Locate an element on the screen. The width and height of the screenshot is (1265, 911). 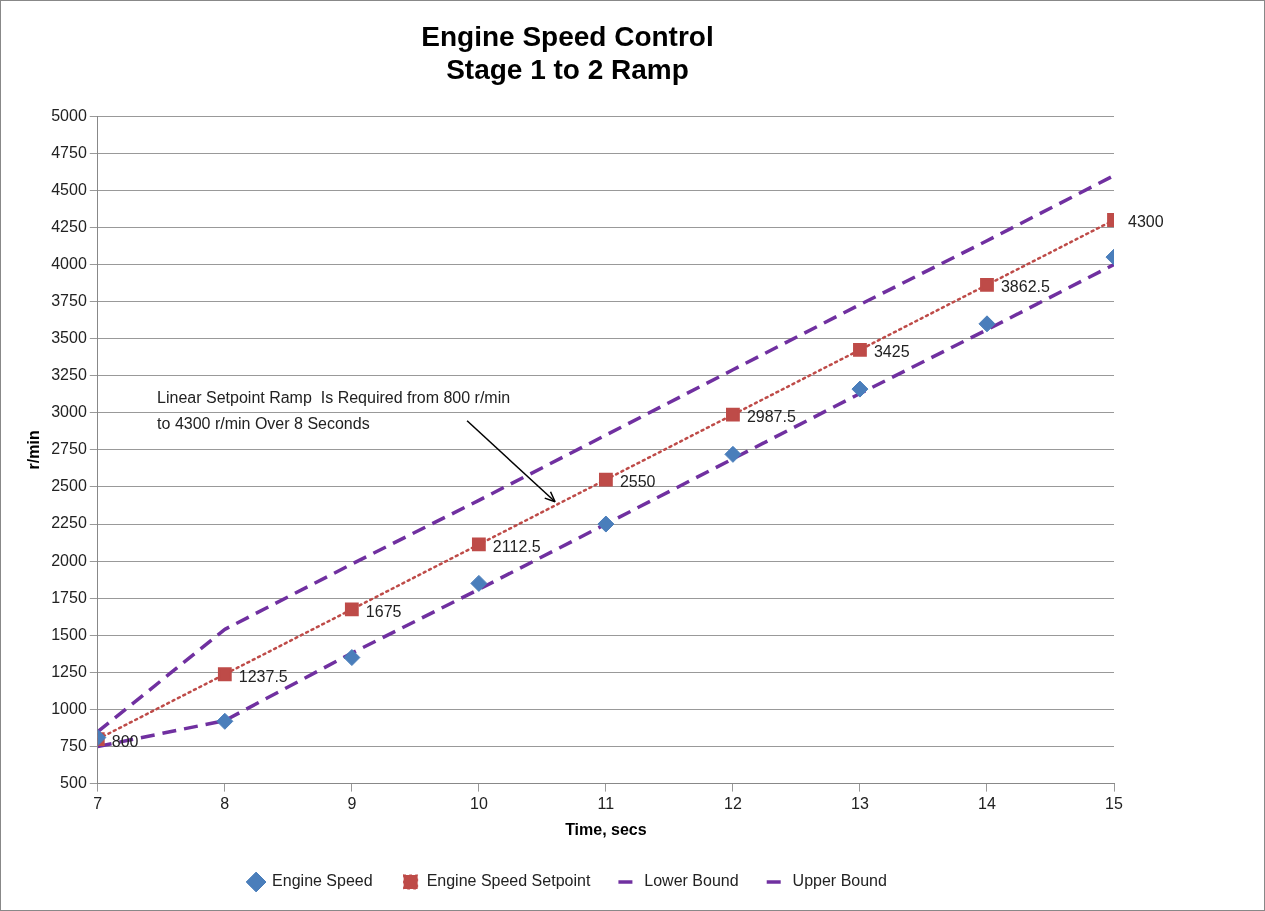
y-tick-label: 1500 is located at coordinates (69, 634).